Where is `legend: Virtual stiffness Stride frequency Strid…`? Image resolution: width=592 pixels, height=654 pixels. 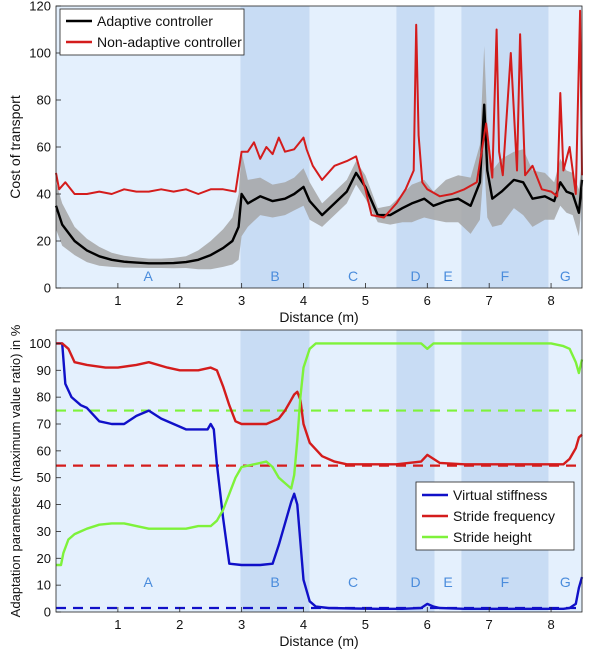 legend: Virtual stiffness Stride frequency Strid… is located at coordinates (495, 516).